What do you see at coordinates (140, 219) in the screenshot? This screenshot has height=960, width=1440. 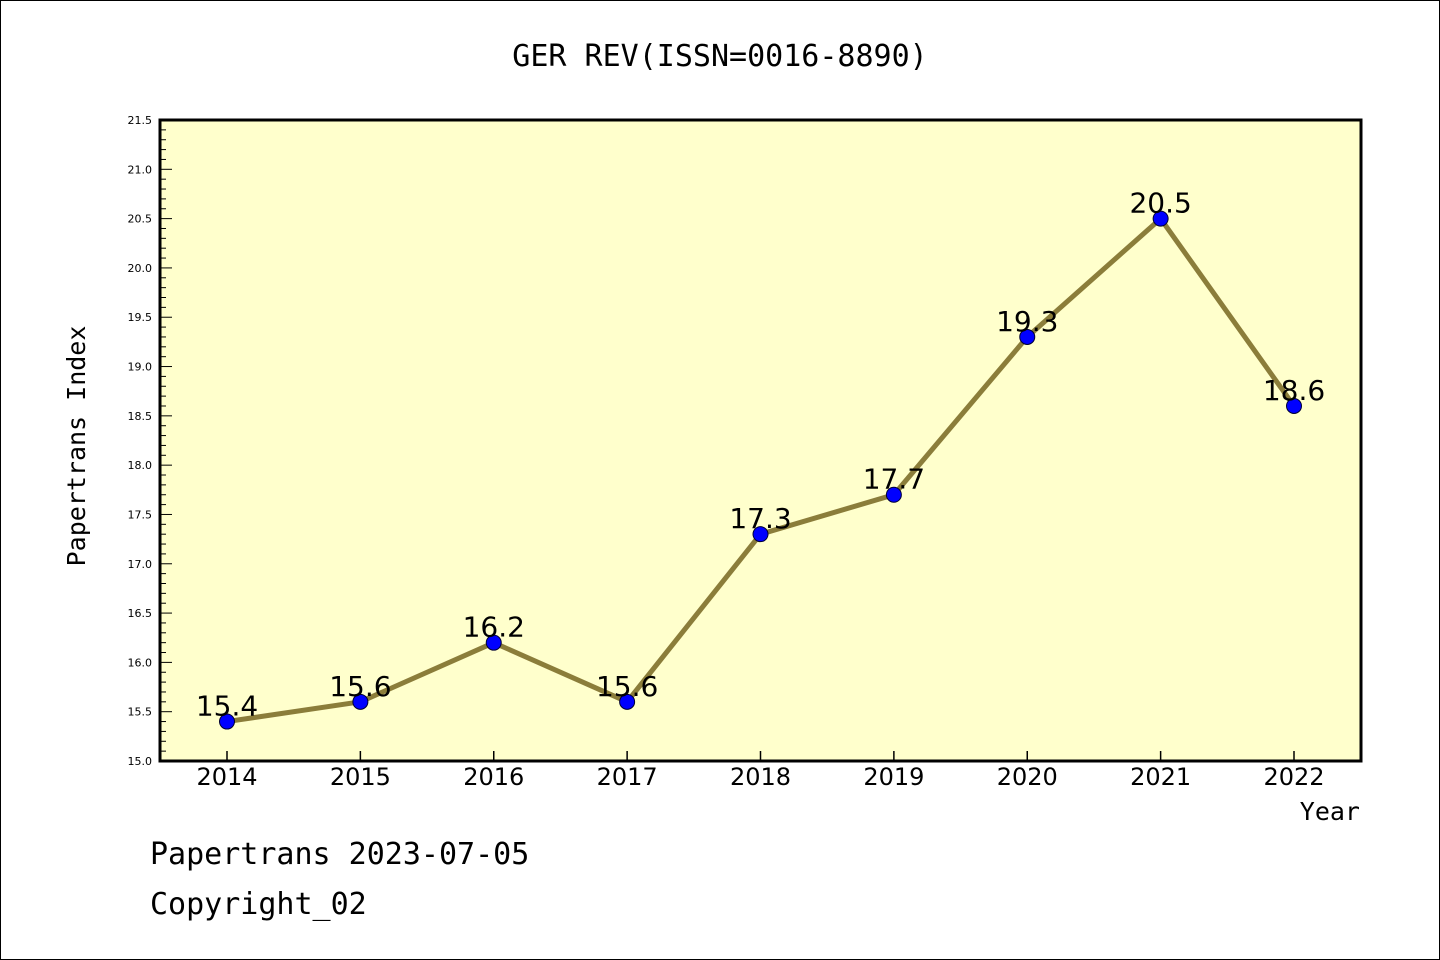 I see `y-tick-label: 20.5` at bounding box center [140, 219].